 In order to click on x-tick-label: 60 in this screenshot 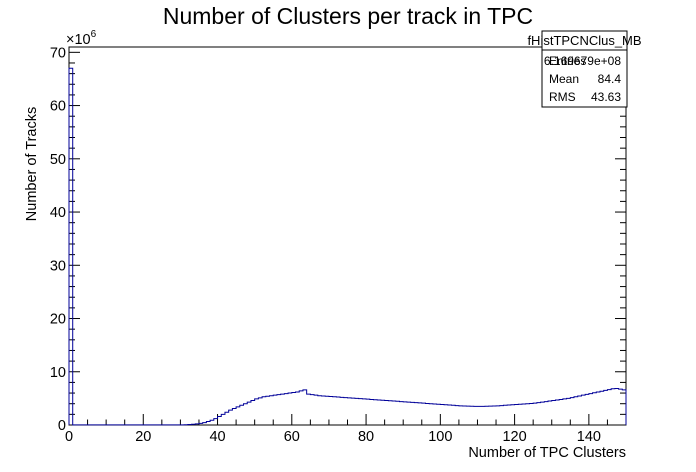, I will do `click(292, 437)`.